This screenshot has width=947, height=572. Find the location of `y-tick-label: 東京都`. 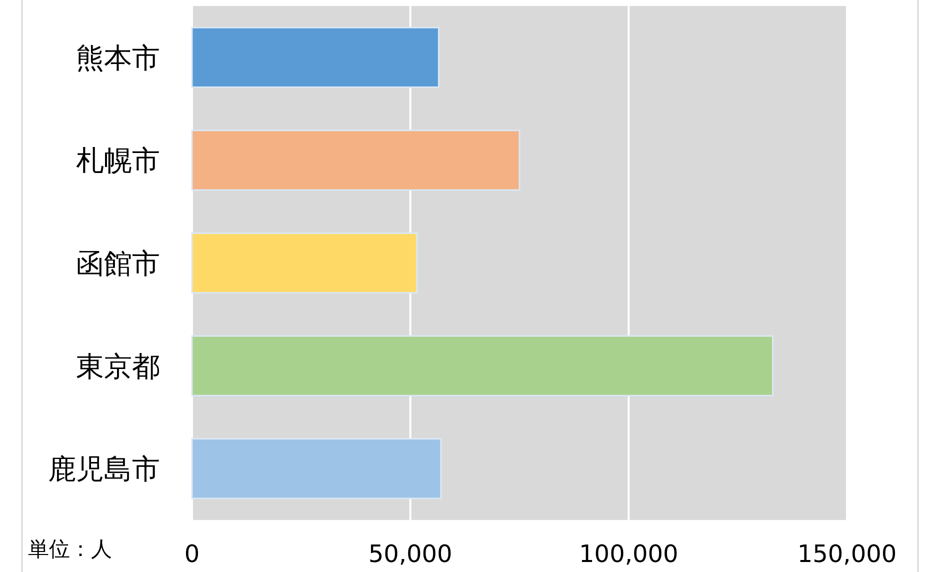

y-tick-label: 東京都 is located at coordinates (118, 366).